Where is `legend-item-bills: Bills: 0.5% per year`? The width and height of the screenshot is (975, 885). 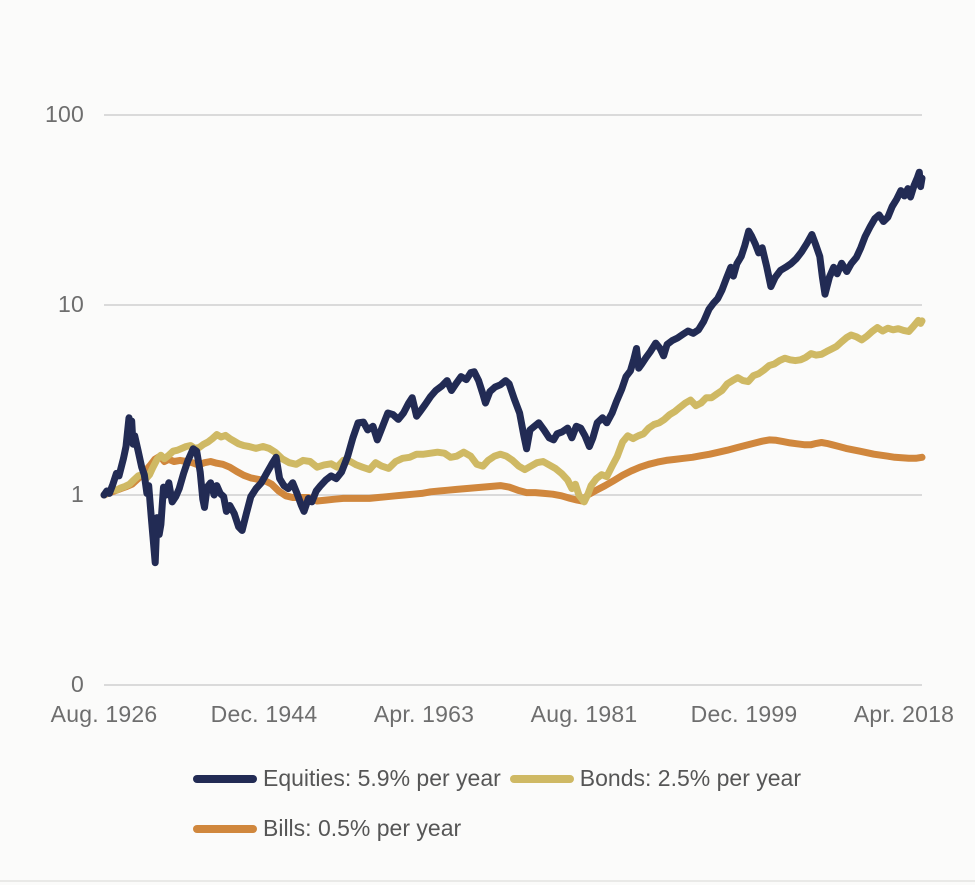
legend-item-bills: Bills: 0.5% per year is located at coordinates (327, 828).